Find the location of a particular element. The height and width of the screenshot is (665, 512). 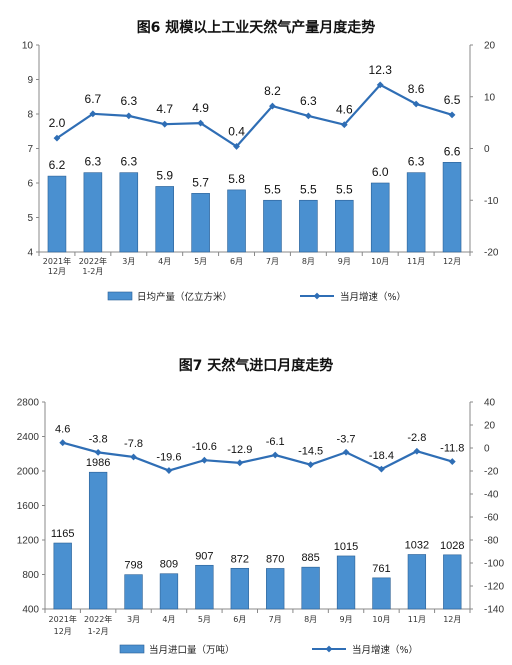

y-left-tick-label: 7 is located at coordinates (30, 149).